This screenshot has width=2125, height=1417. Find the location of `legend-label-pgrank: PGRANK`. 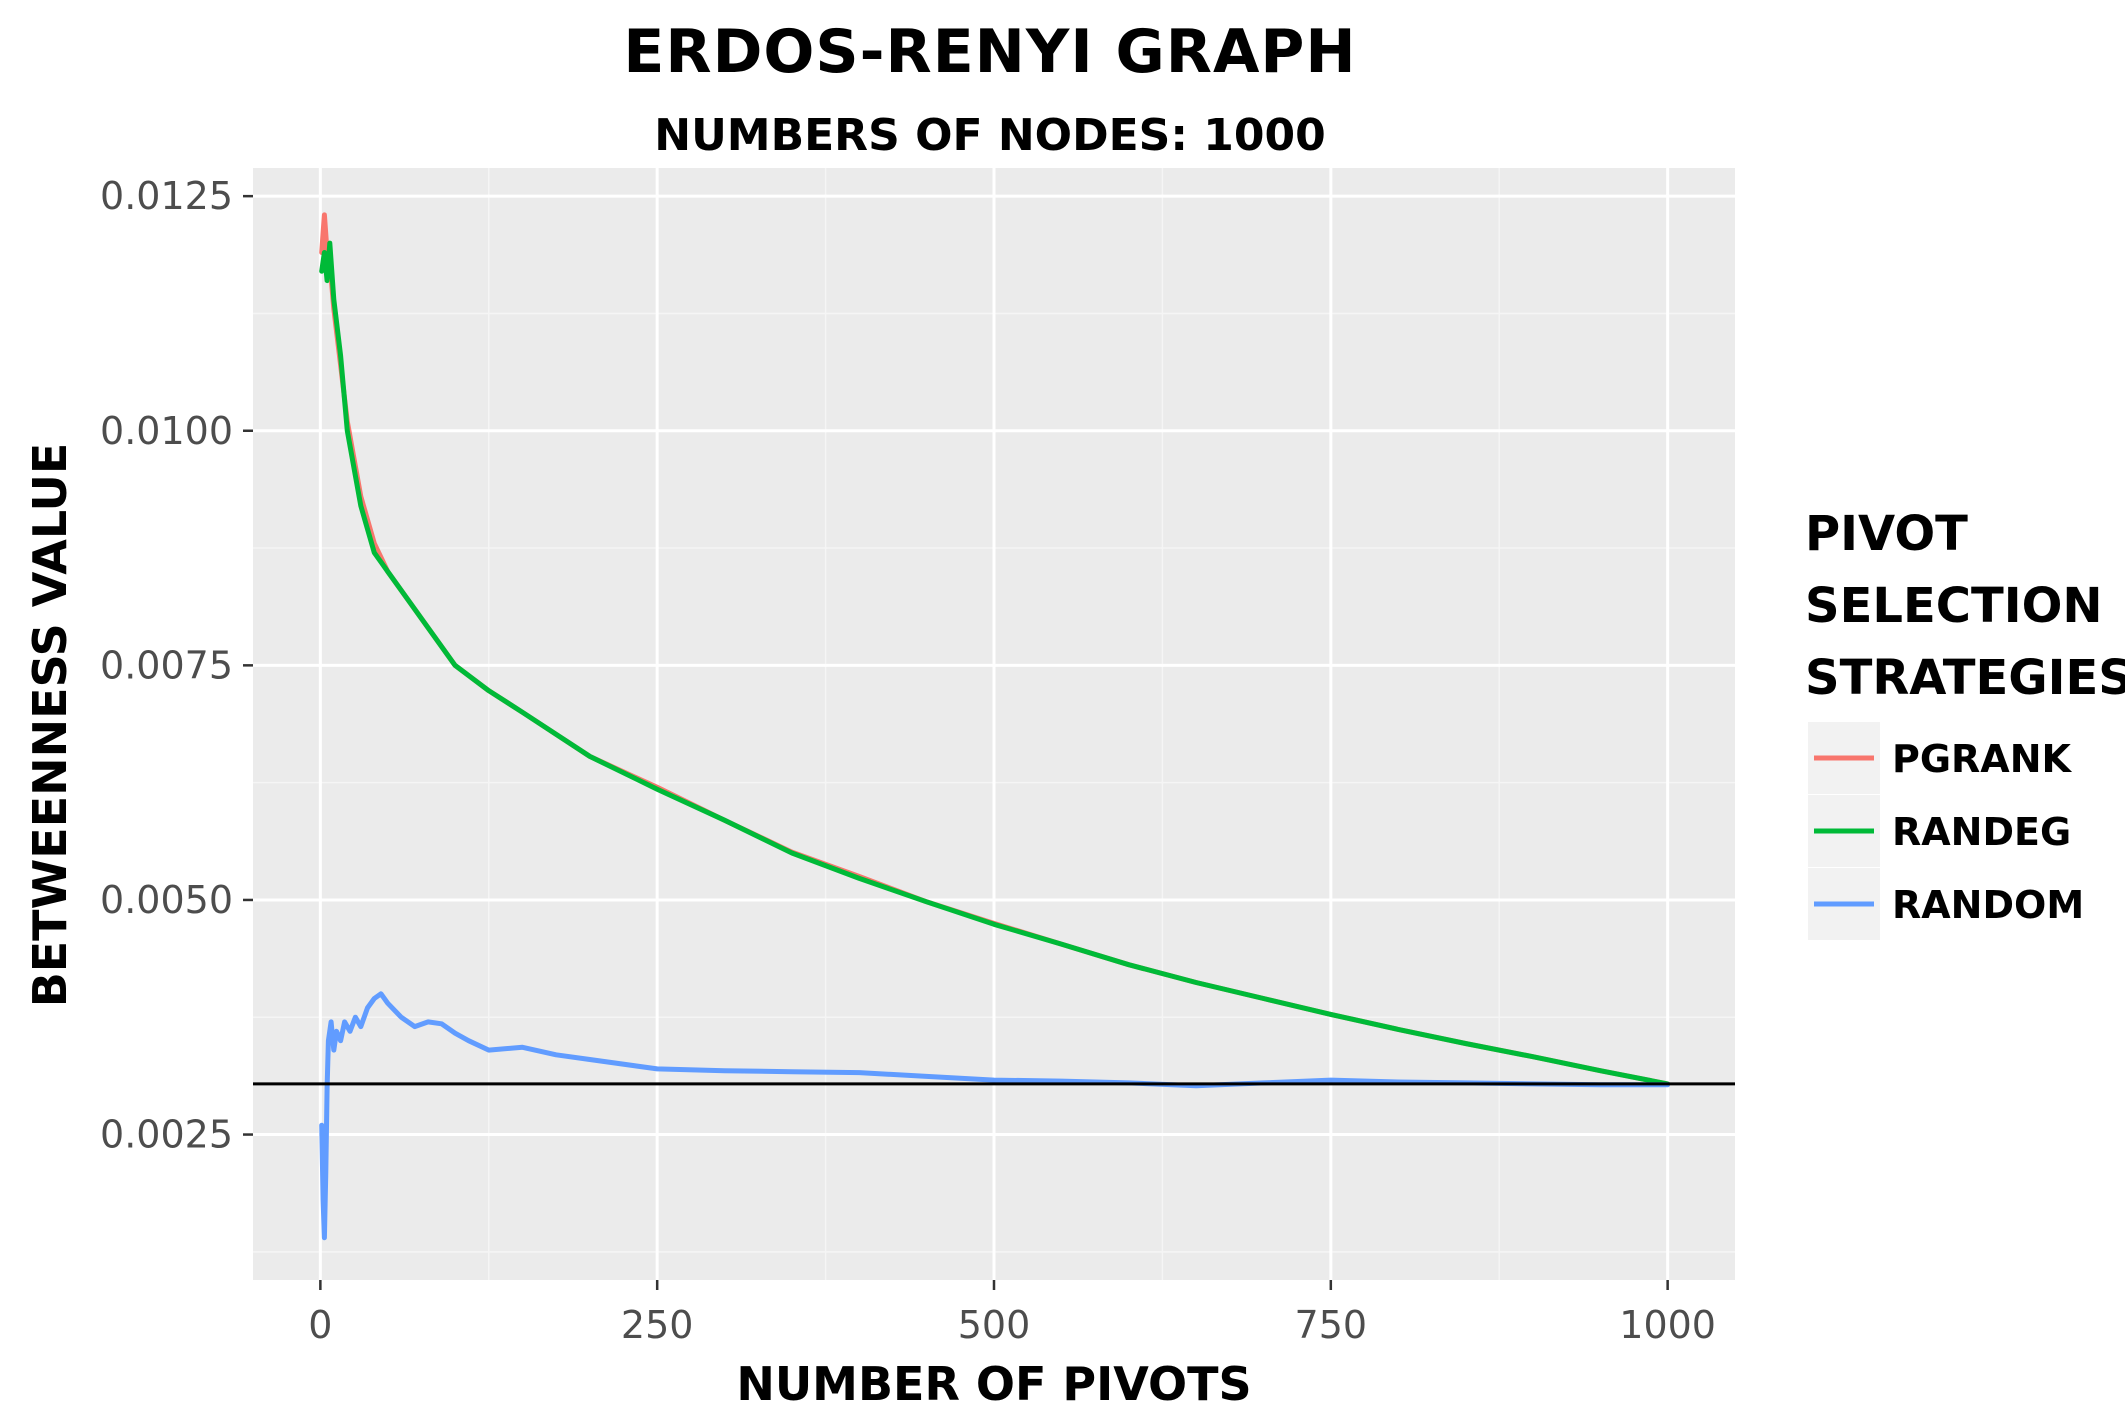

legend-label-pgrank: PGRANK is located at coordinates (1982, 759).